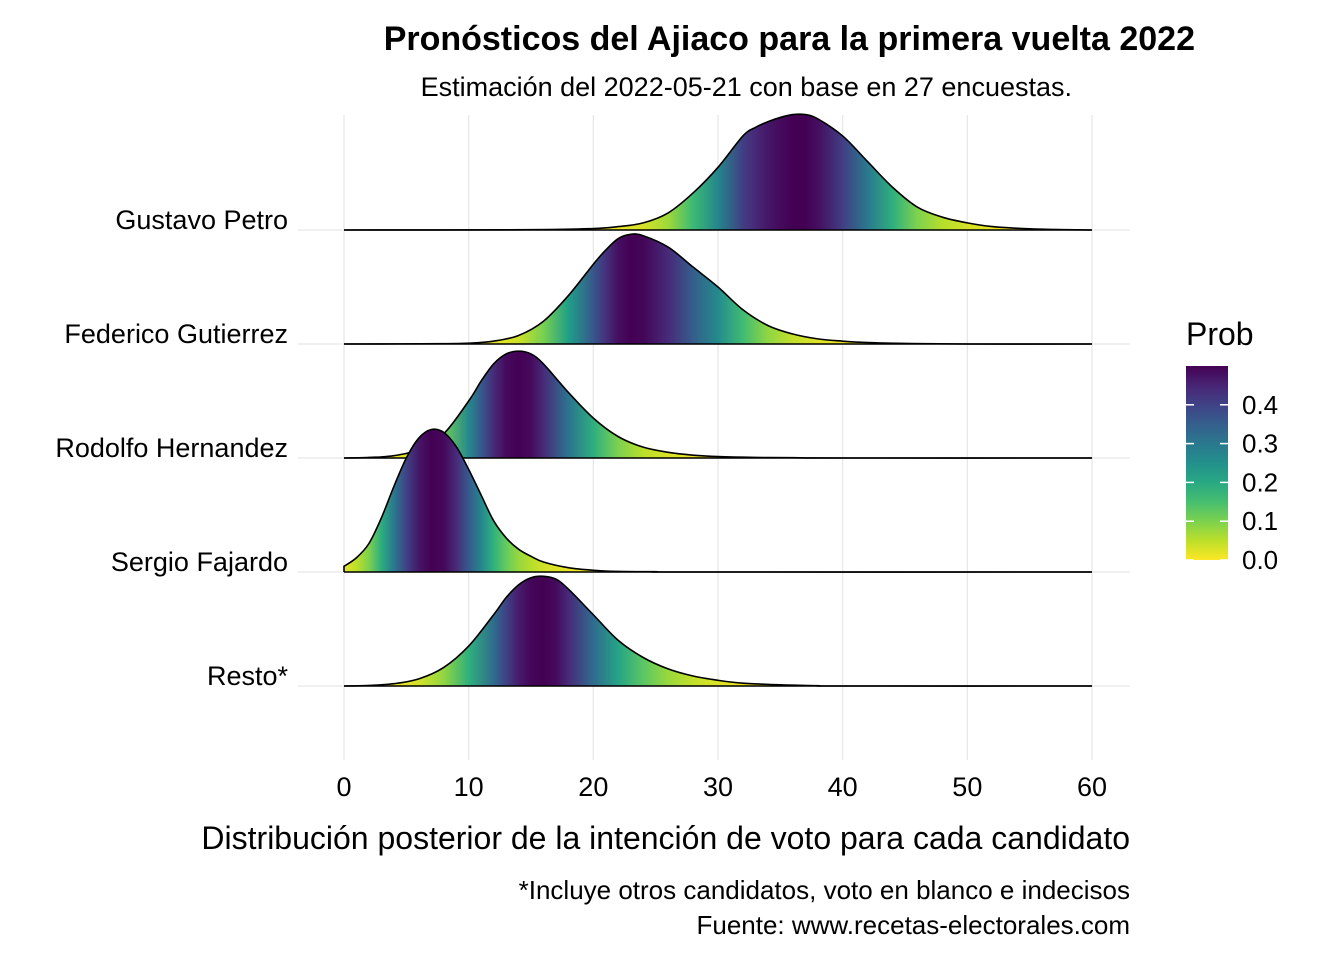 The height and width of the screenshot is (960, 1344). Describe the element at coordinates (1207, 463) in the screenshot. I see `legend-colorbar` at that location.